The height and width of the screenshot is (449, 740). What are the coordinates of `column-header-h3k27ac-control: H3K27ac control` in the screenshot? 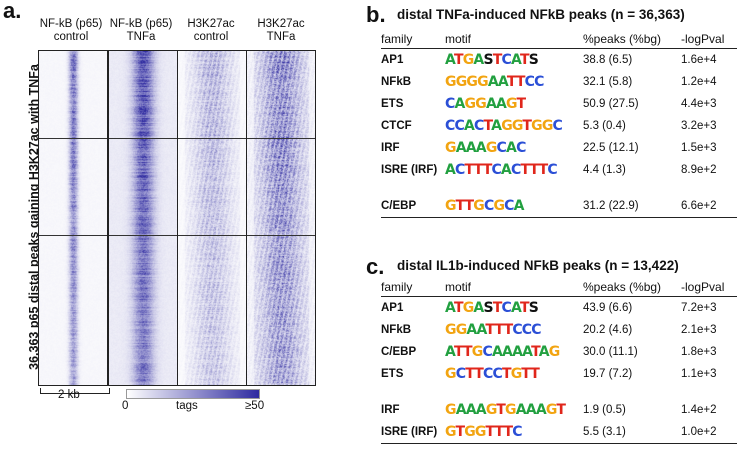 It's located at (211, 31).